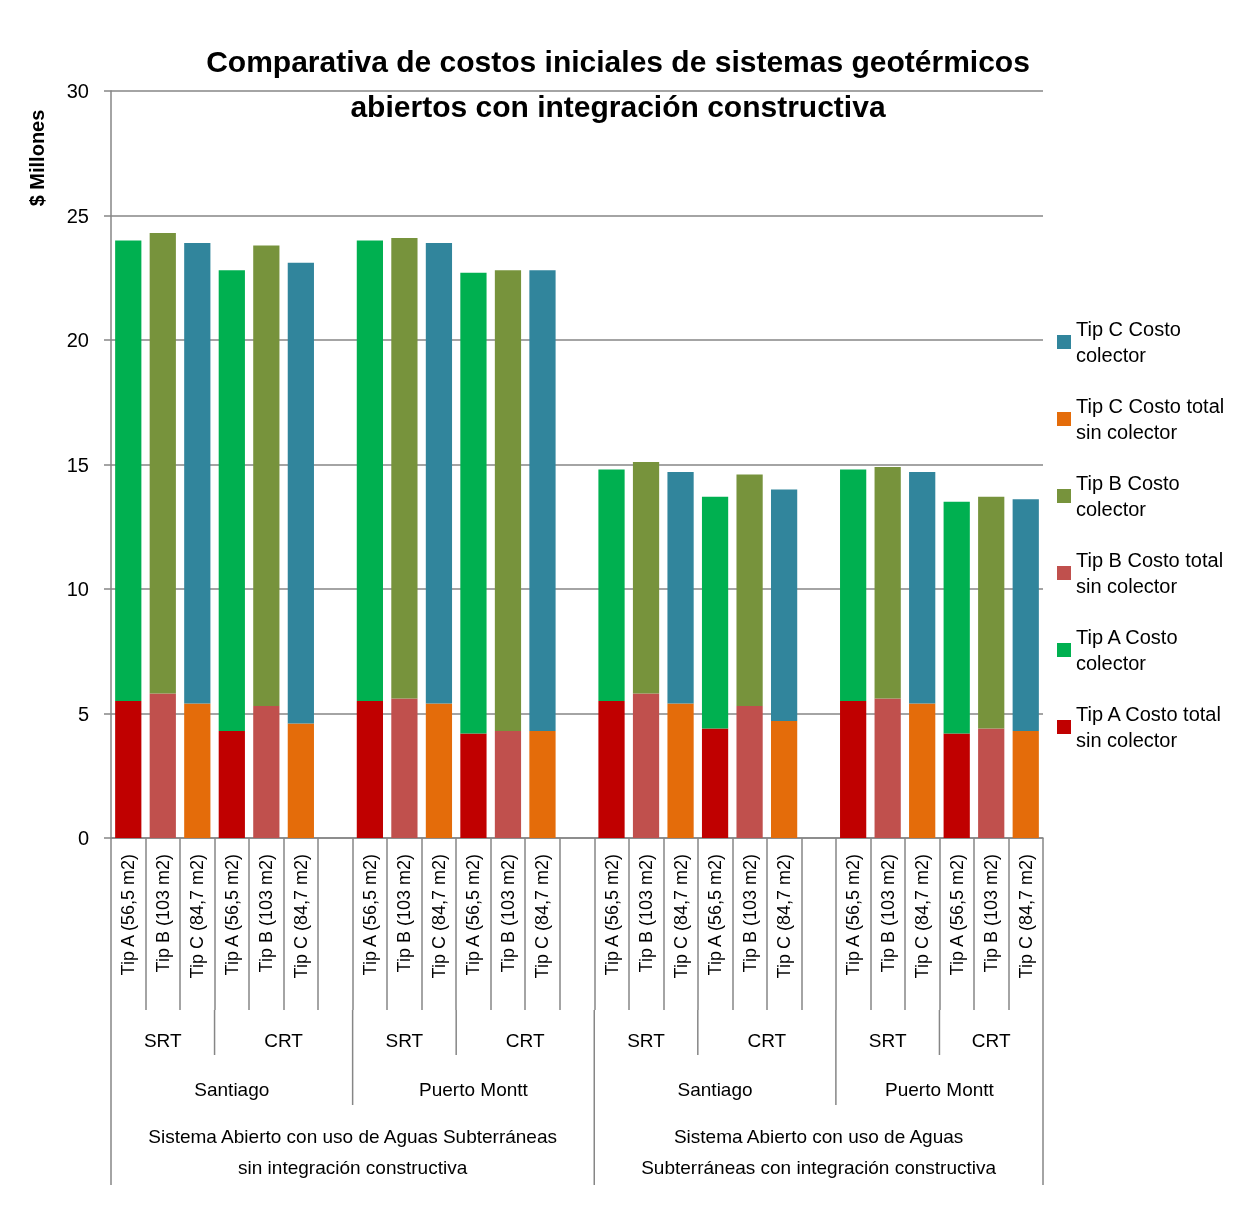 Image resolution: width=1236 pixels, height=1220 pixels. I want to click on legend-label: Tip C Costo colector, so click(1128, 342).